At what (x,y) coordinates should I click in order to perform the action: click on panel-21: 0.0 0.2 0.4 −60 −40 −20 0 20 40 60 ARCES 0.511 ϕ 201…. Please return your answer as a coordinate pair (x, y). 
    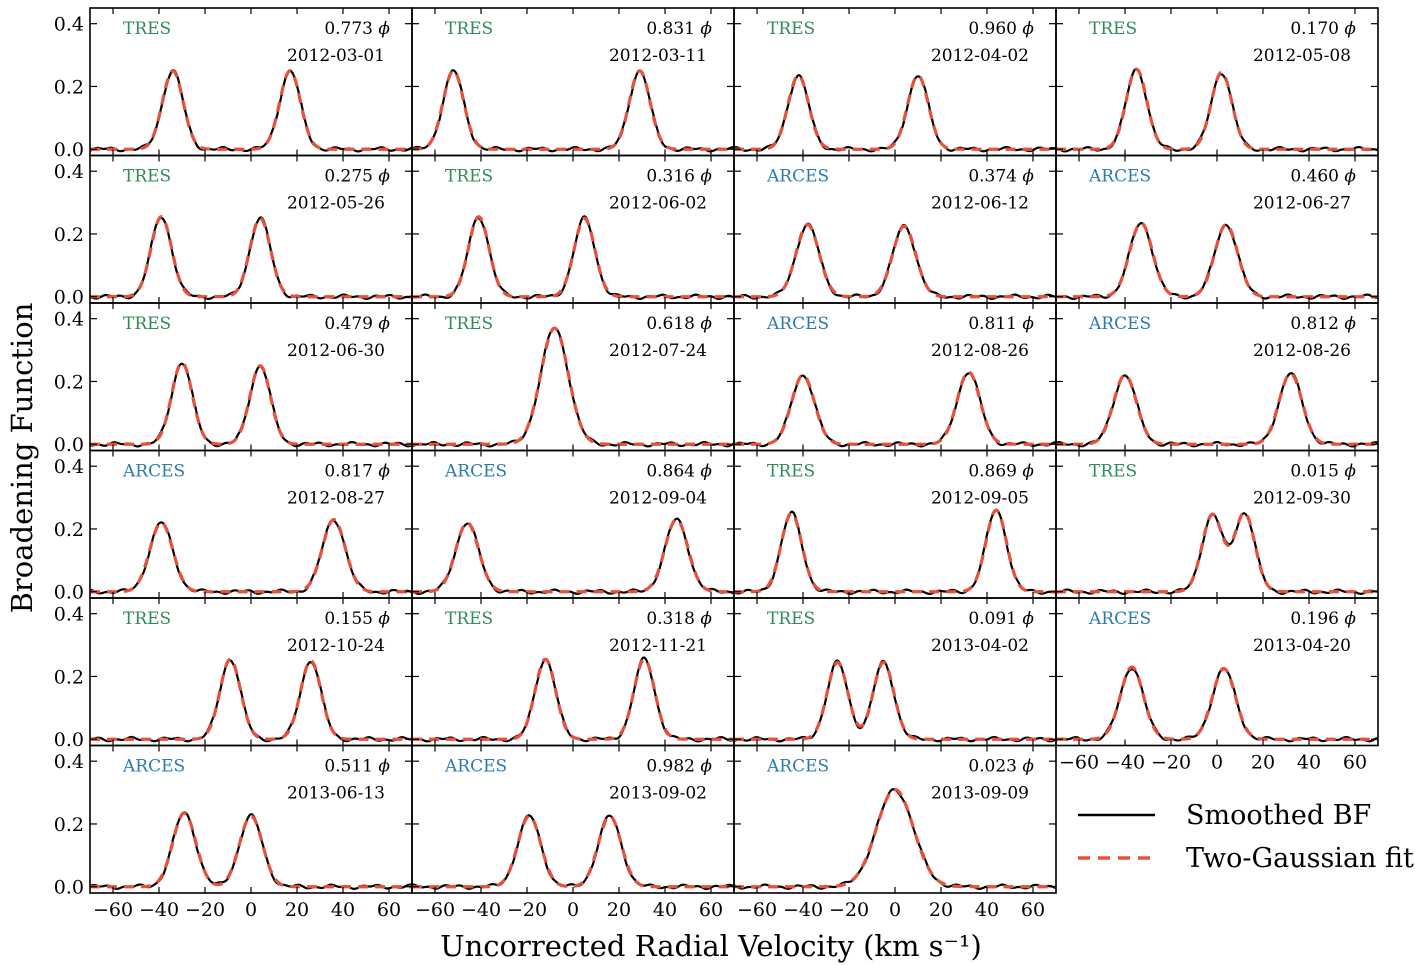
    Looking at the image, I should click on (233, 832).